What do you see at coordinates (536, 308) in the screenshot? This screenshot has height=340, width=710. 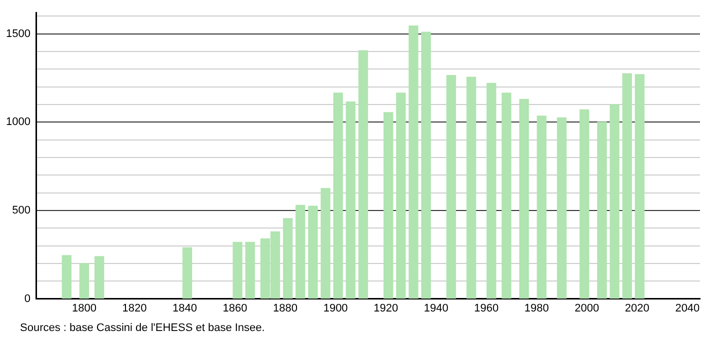 I see `x-tick-label: 1980` at bounding box center [536, 308].